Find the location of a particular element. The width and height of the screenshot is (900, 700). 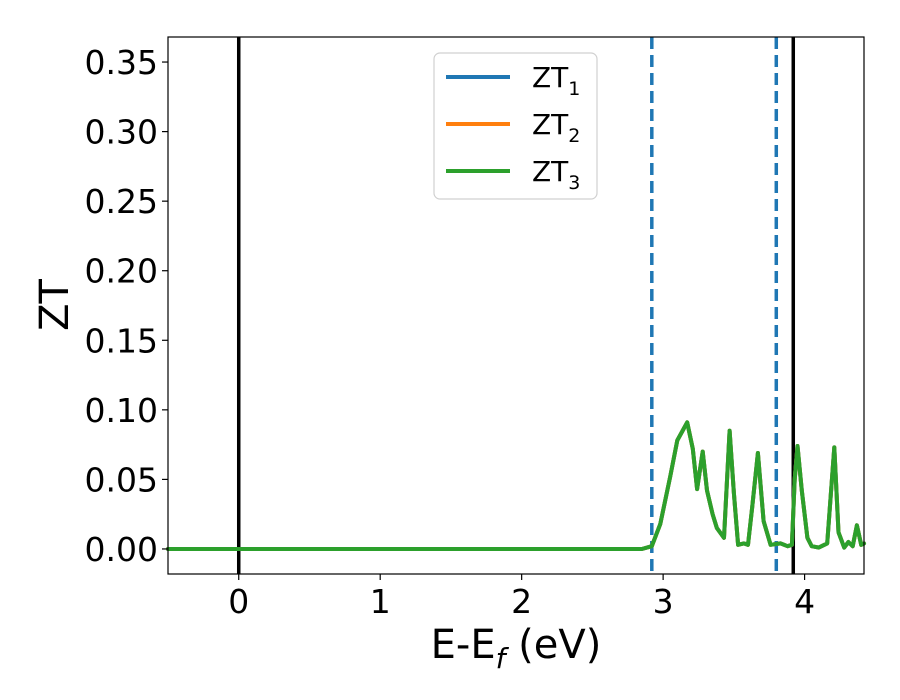

y-tick-label: 0.30 is located at coordinates (121, 132).